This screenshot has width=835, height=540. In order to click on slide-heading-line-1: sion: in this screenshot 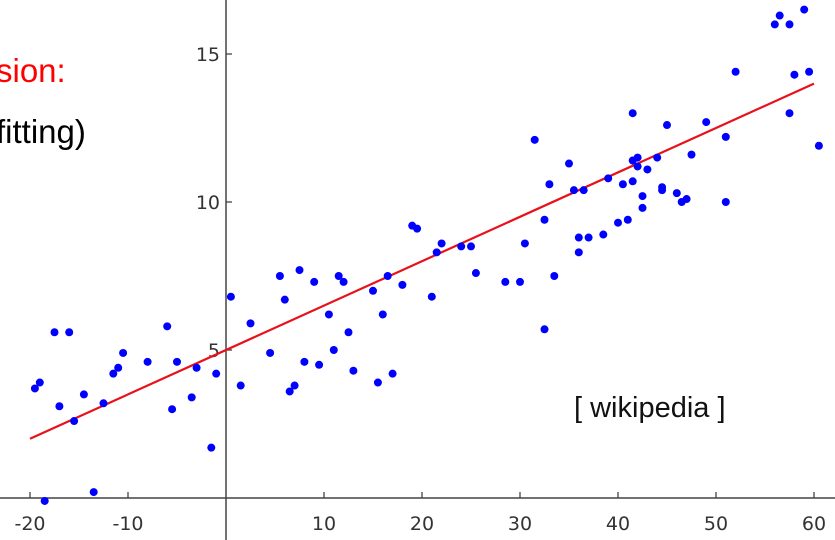, I will do `click(33, 70)`.